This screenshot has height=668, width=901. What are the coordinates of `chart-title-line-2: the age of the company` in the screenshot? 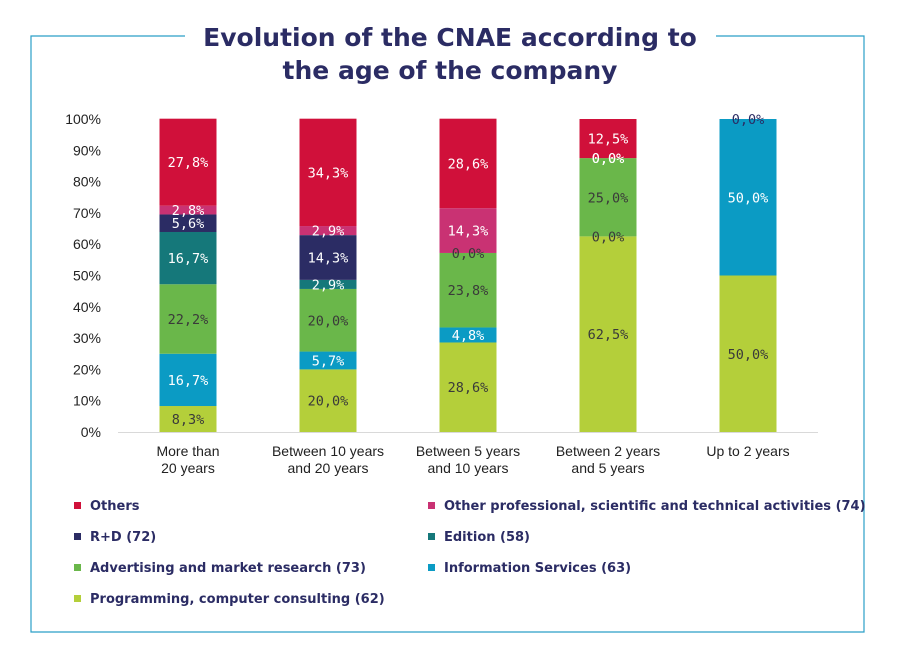 It's located at (450, 70).